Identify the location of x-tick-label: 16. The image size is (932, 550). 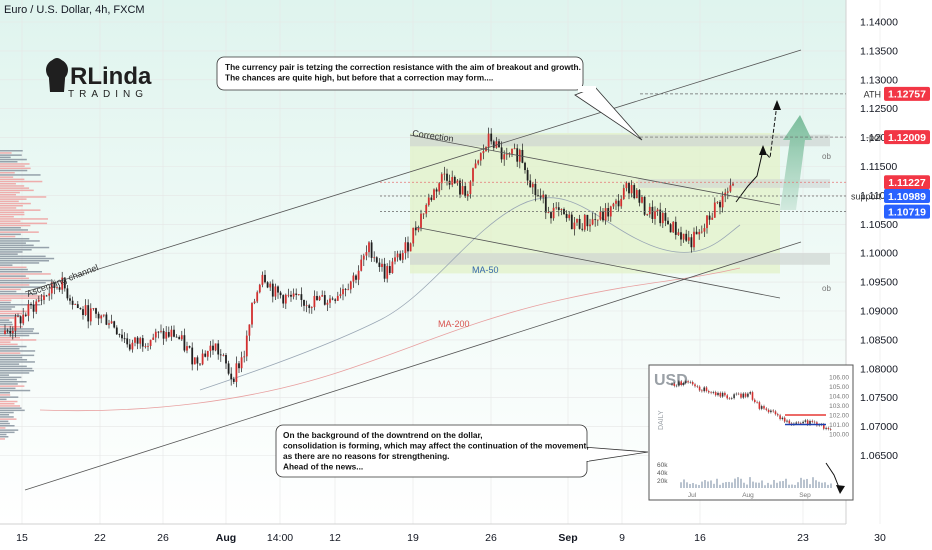
(700, 538).